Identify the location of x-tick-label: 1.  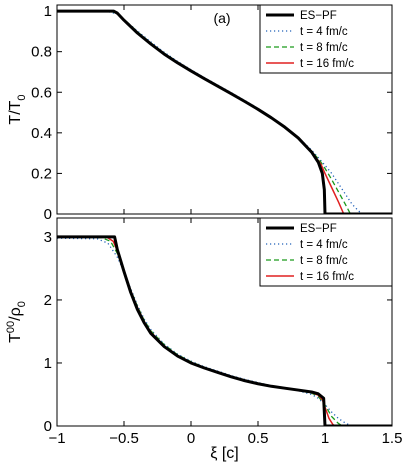
(325, 438).